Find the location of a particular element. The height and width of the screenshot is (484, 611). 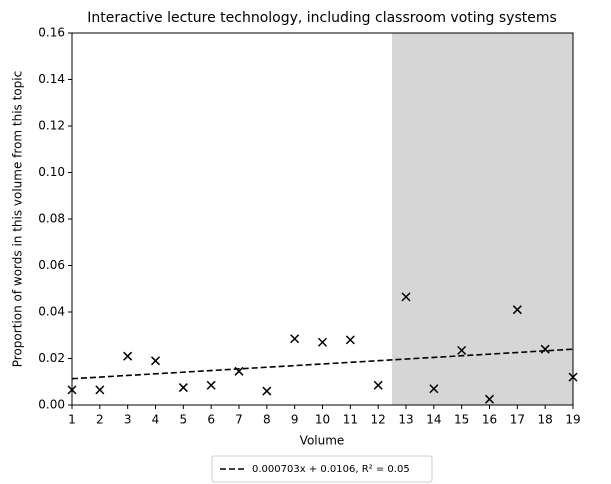

y-tick-label: 0.04 is located at coordinates (51, 312).